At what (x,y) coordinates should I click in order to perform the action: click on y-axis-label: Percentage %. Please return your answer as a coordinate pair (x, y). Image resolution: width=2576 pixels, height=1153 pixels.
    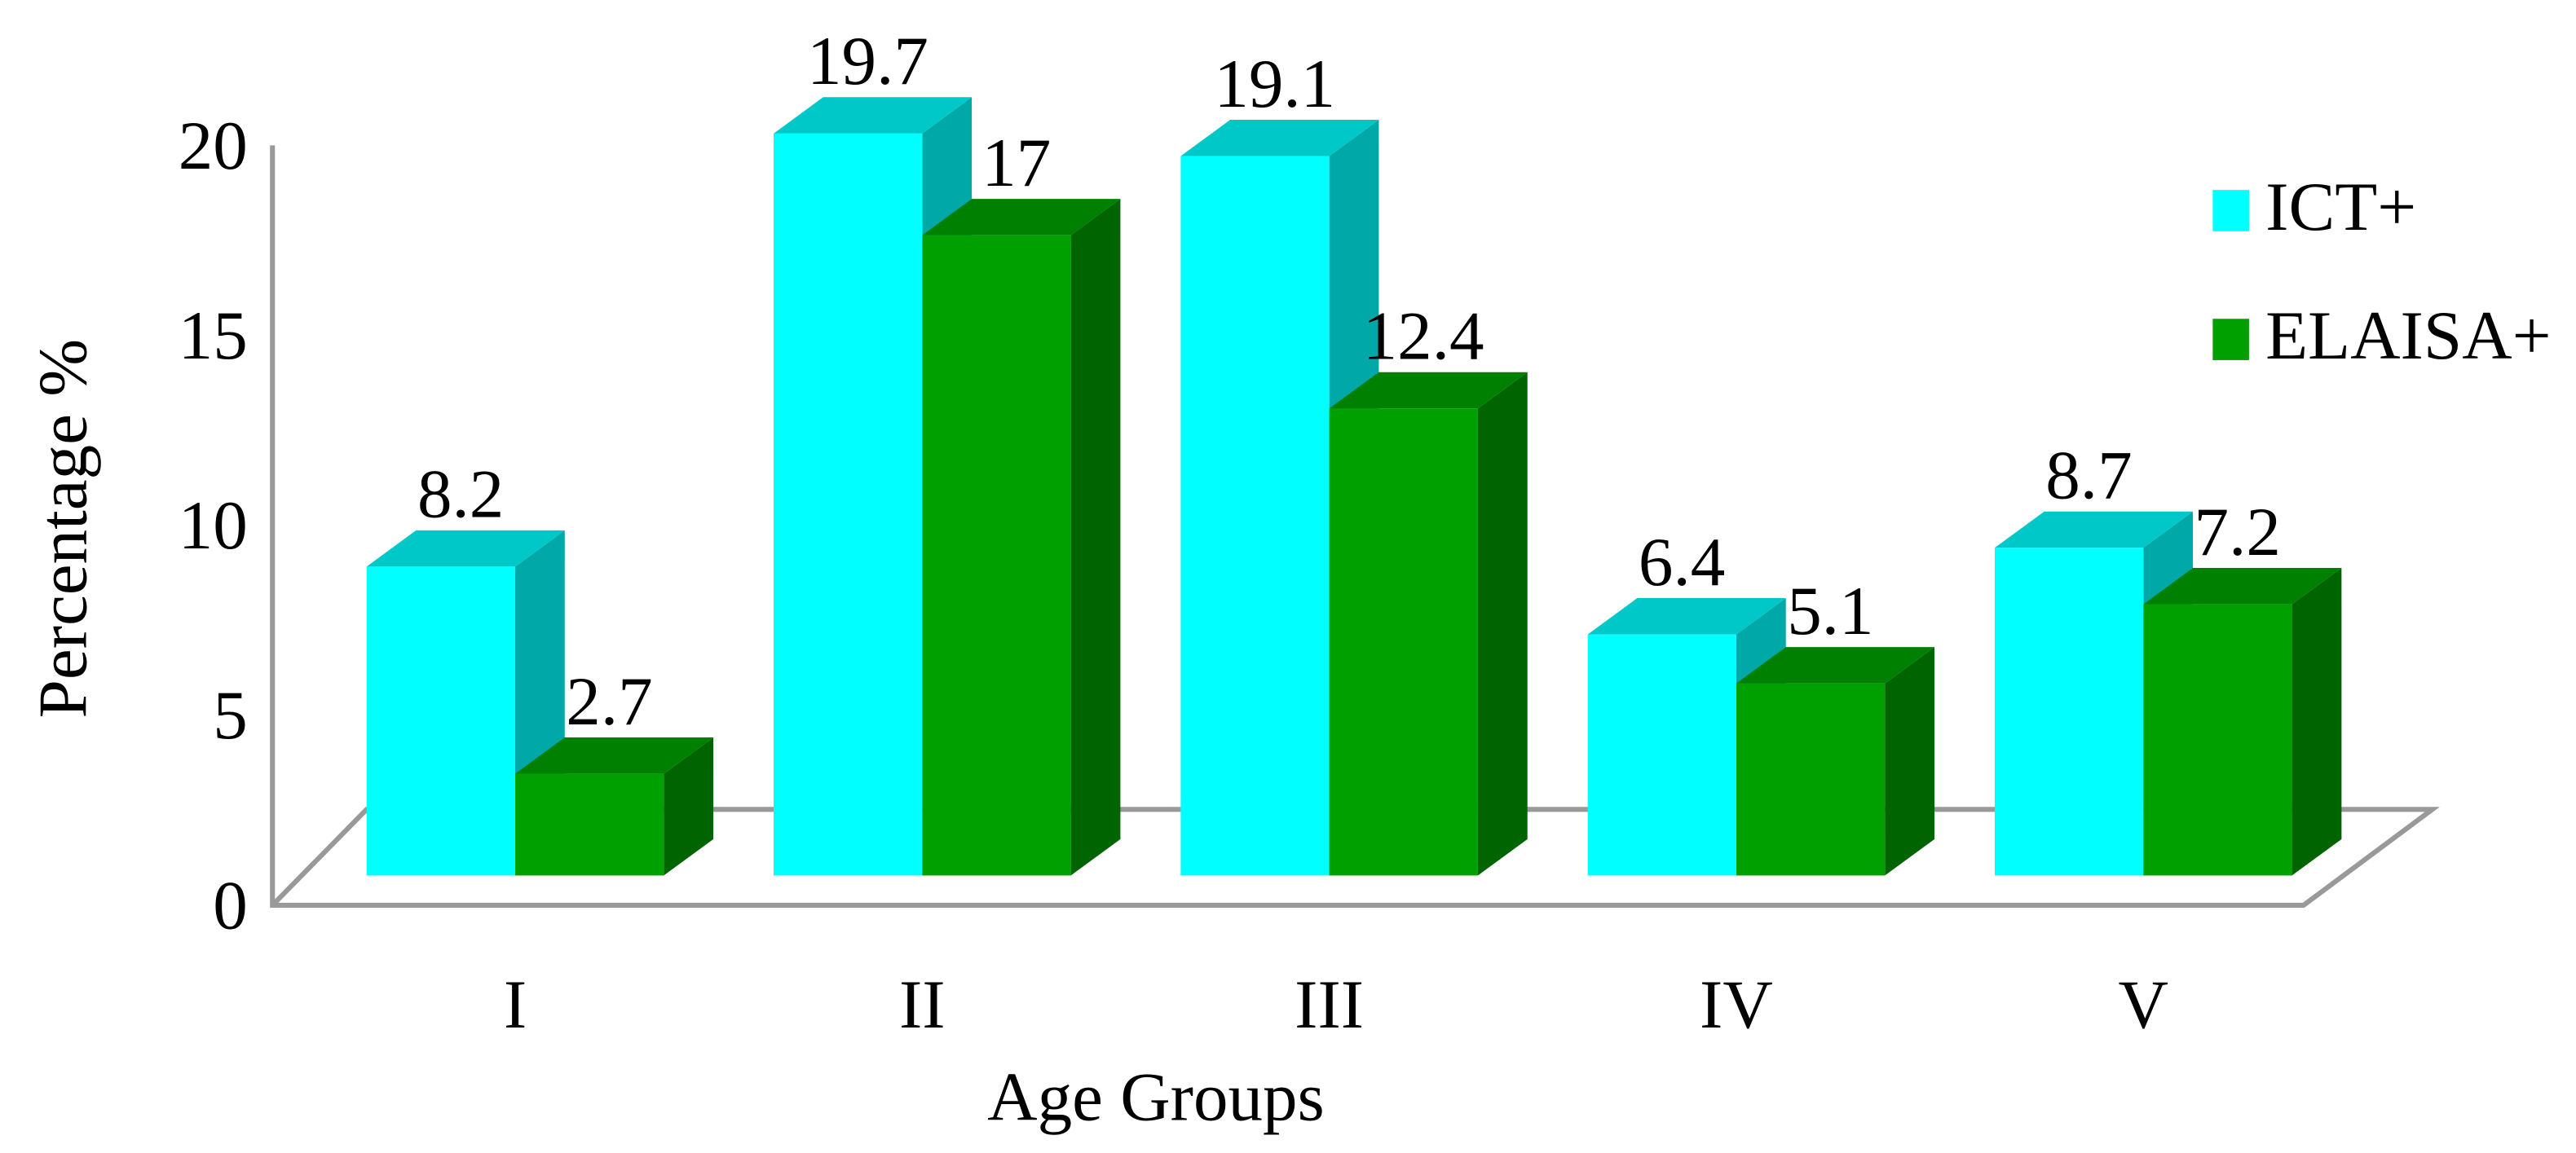
    Looking at the image, I should click on (62, 529).